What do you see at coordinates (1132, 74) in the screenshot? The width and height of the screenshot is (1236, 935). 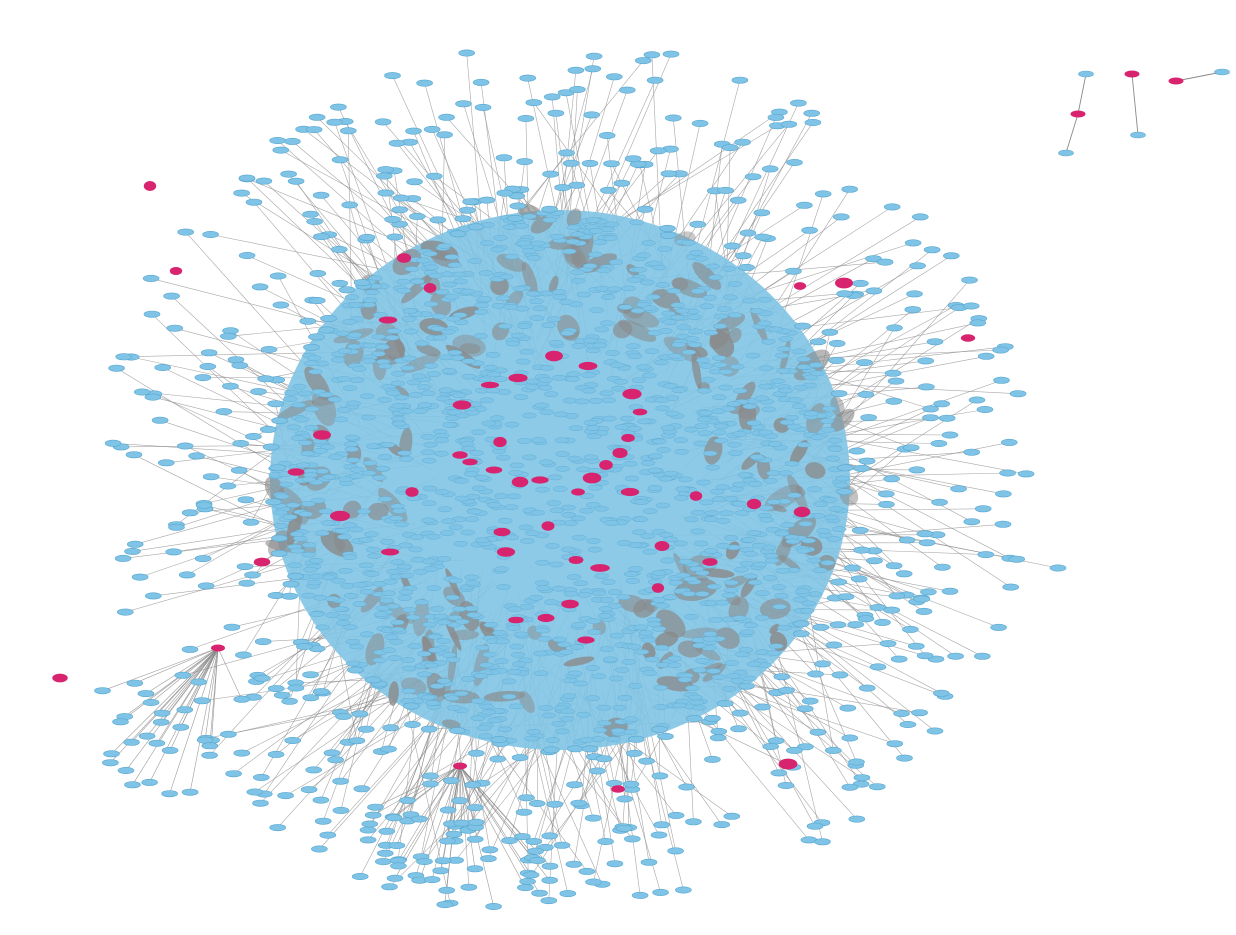 I see `small-component-2-highlighted-node` at bounding box center [1132, 74].